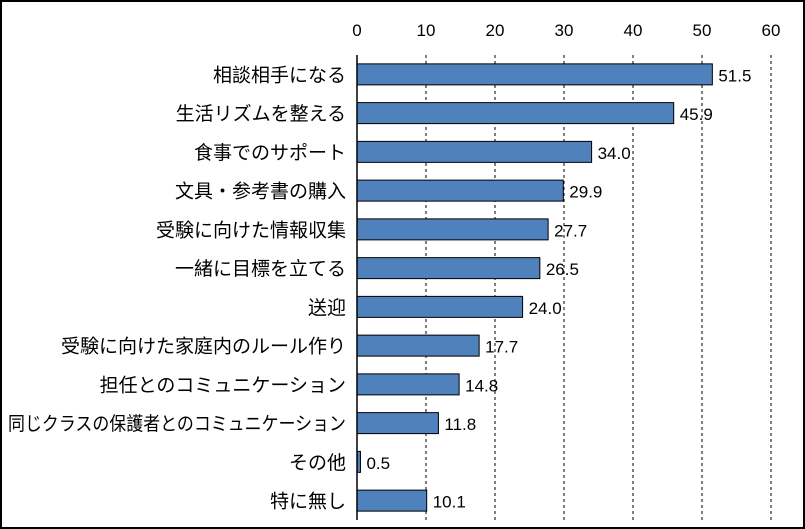 Image resolution: width=805 pixels, height=529 pixels. I want to click on category-label: 生活リズムを整える, so click(261, 114).